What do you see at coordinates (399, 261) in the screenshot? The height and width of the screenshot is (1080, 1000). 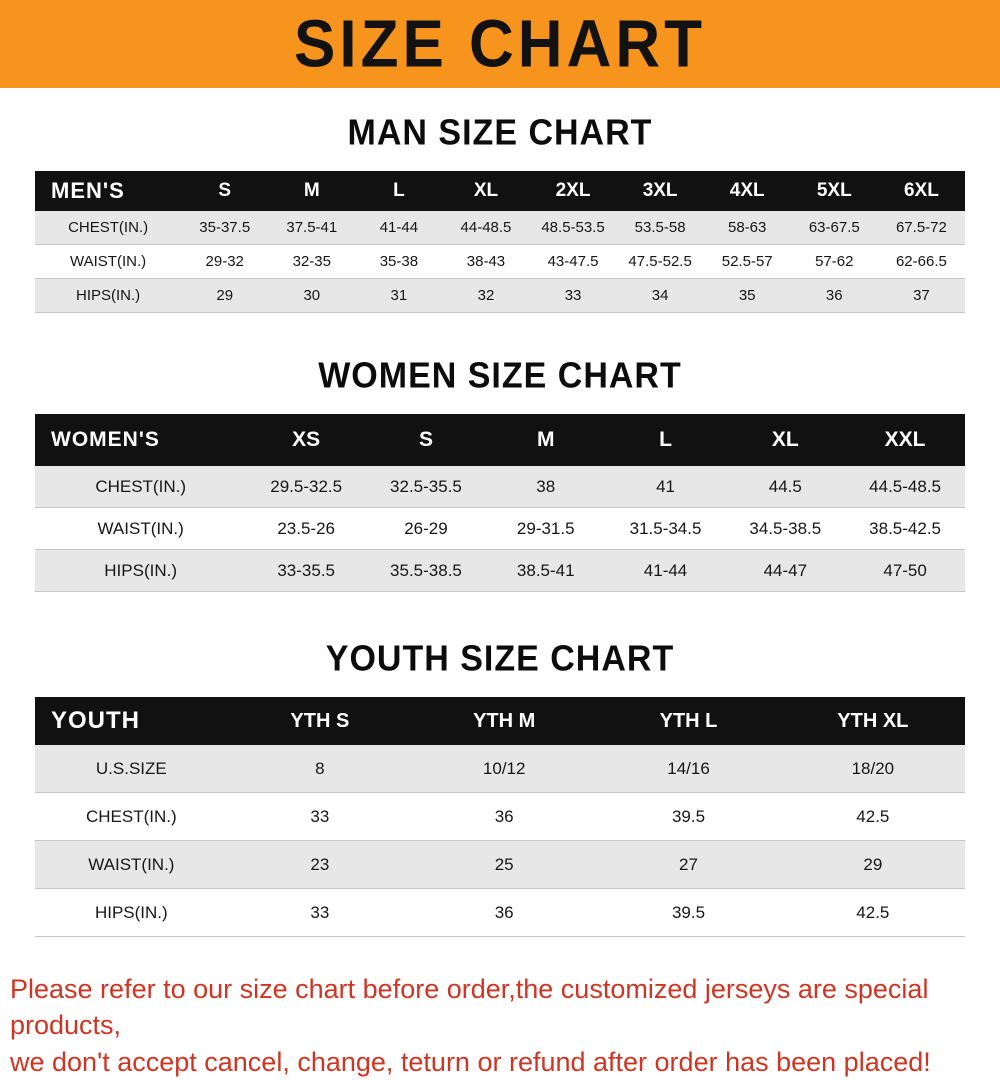 I see `measurement-value: 35-38` at bounding box center [399, 261].